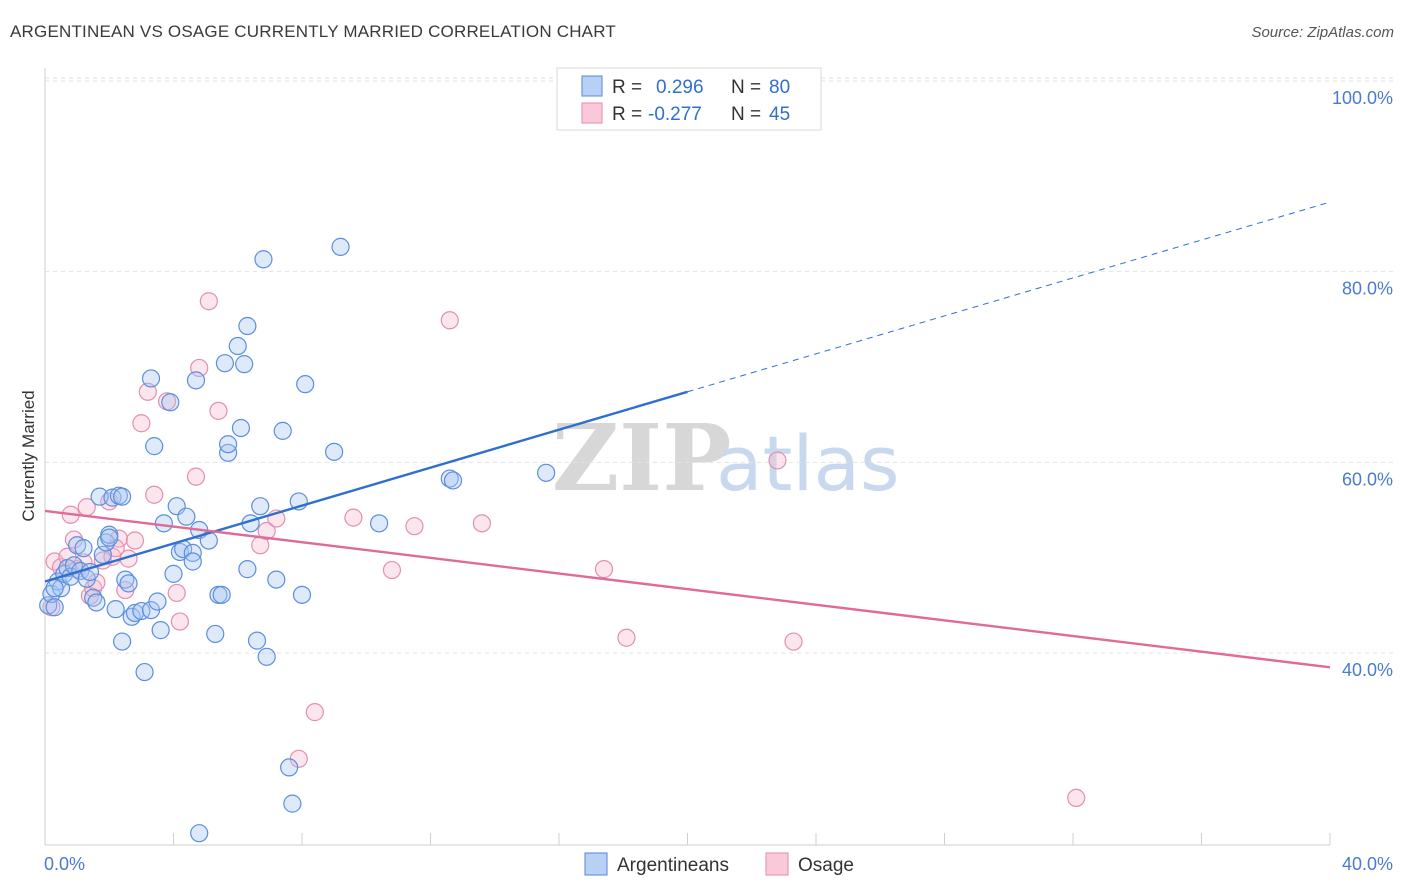 The height and width of the screenshot is (892, 1406). What do you see at coordinates (592, 113) in the screenshot?
I see `legend-swatch-osage` at bounding box center [592, 113].